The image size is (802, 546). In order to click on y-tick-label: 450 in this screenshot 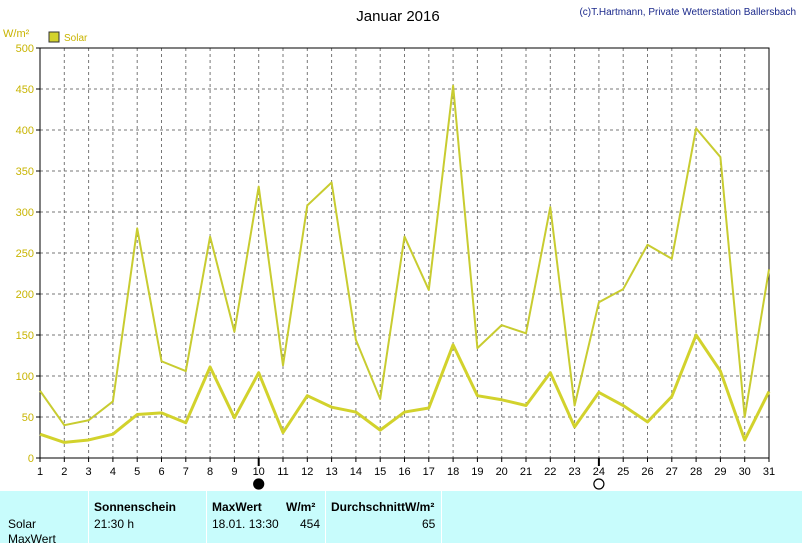, I will do `click(25, 90)`.